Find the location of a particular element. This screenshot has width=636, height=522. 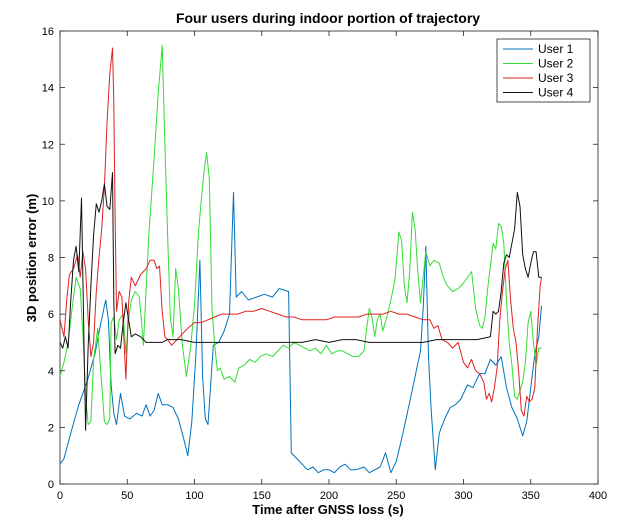

x-axis-label: Time after GNSS loss (s) is located at coordinates (327, 509).